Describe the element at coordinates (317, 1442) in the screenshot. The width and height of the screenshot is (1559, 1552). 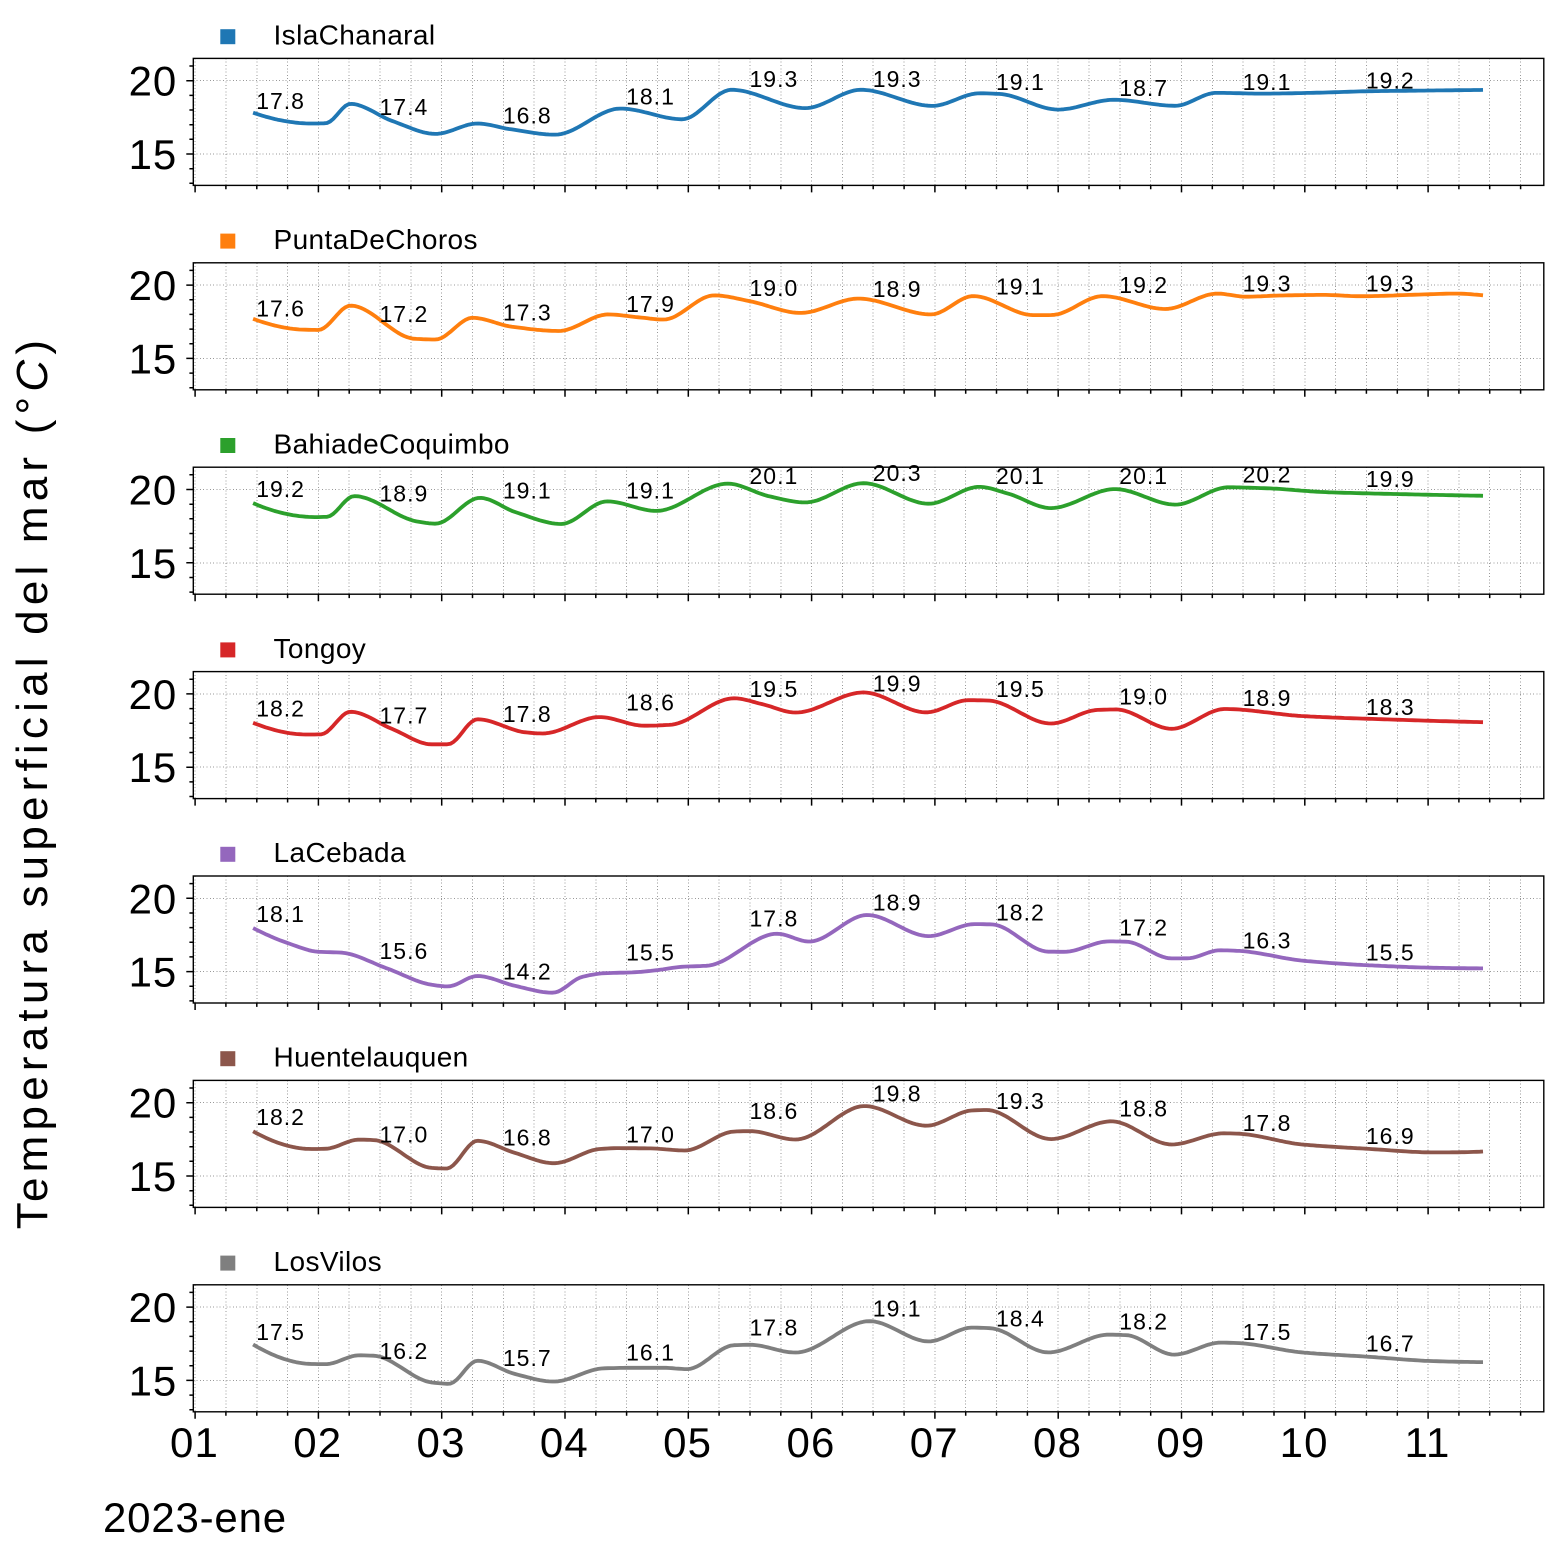
I see `svg-text: 02` at that location.